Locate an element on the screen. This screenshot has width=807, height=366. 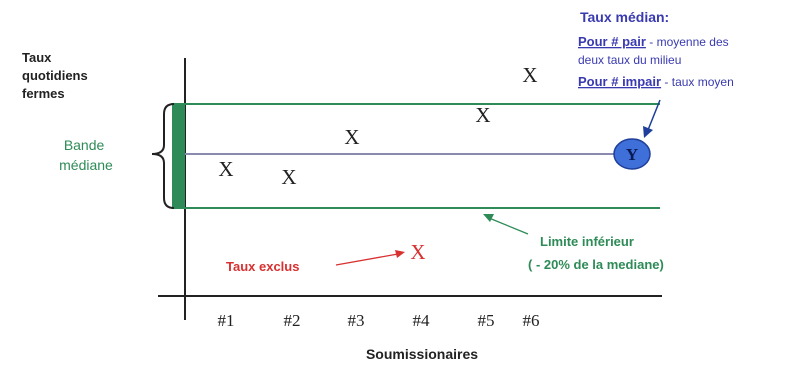
point-marker-5: X is located at coordinates (482, 115).